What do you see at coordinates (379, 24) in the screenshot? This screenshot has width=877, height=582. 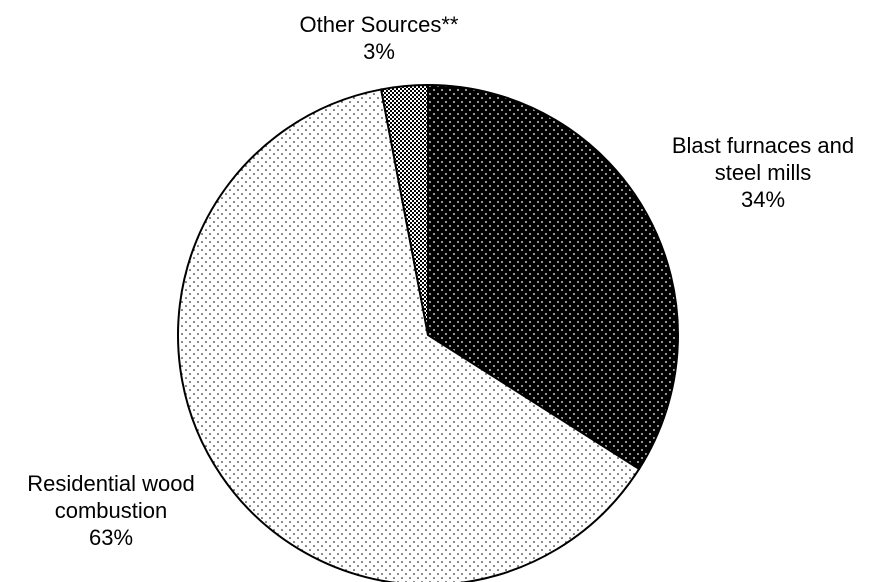 I see `slice-name-line-other-sources: Other Sources**` at bounding box center [379, 24].